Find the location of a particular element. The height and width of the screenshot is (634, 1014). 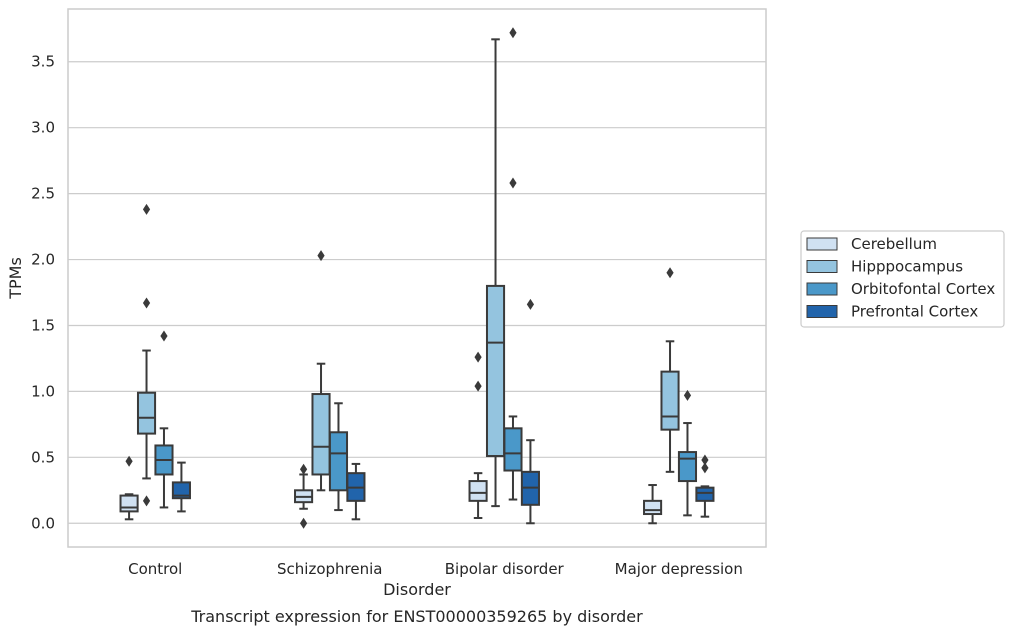

y-tick-label: 0.5 is located at coordinates (43, 457).